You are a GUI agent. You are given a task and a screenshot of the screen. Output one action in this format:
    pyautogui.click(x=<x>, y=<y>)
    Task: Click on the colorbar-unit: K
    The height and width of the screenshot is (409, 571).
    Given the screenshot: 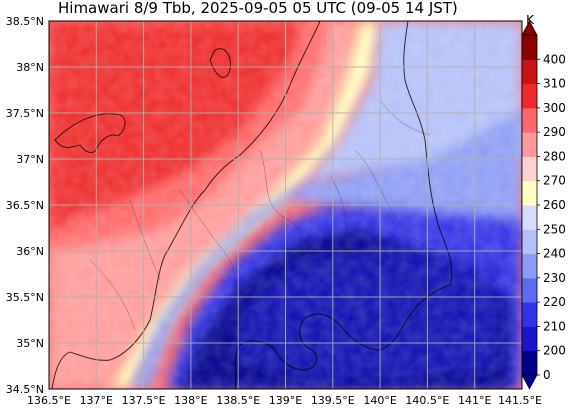 What is the action you would take?
    pyautogui.click(x=530, y=20)
    